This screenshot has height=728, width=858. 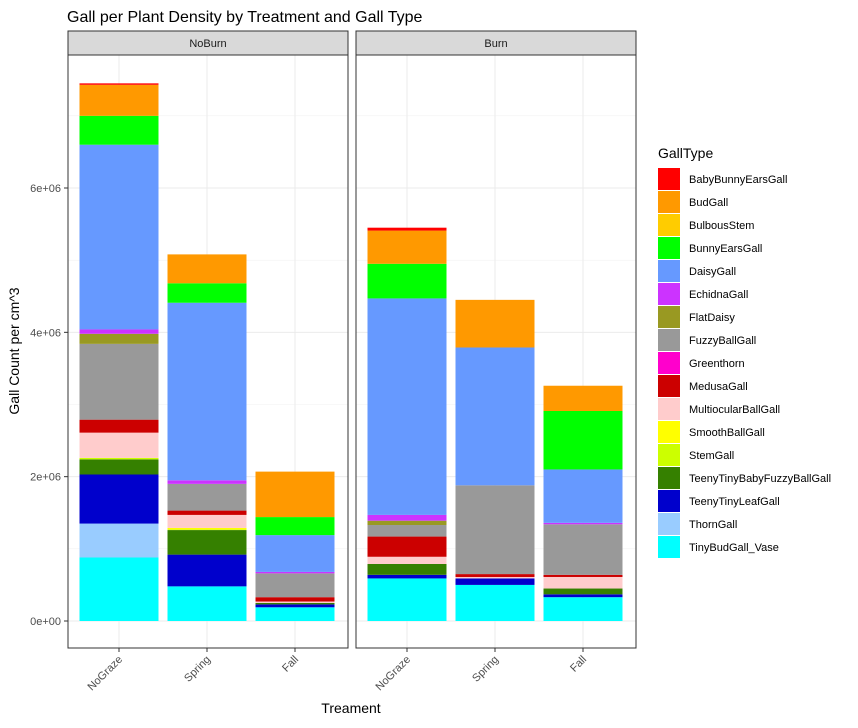 What do you see at coordinates (708, 203) in the screenshot?
I see `legend-label: BudGall` at bounding box center [708, 203].